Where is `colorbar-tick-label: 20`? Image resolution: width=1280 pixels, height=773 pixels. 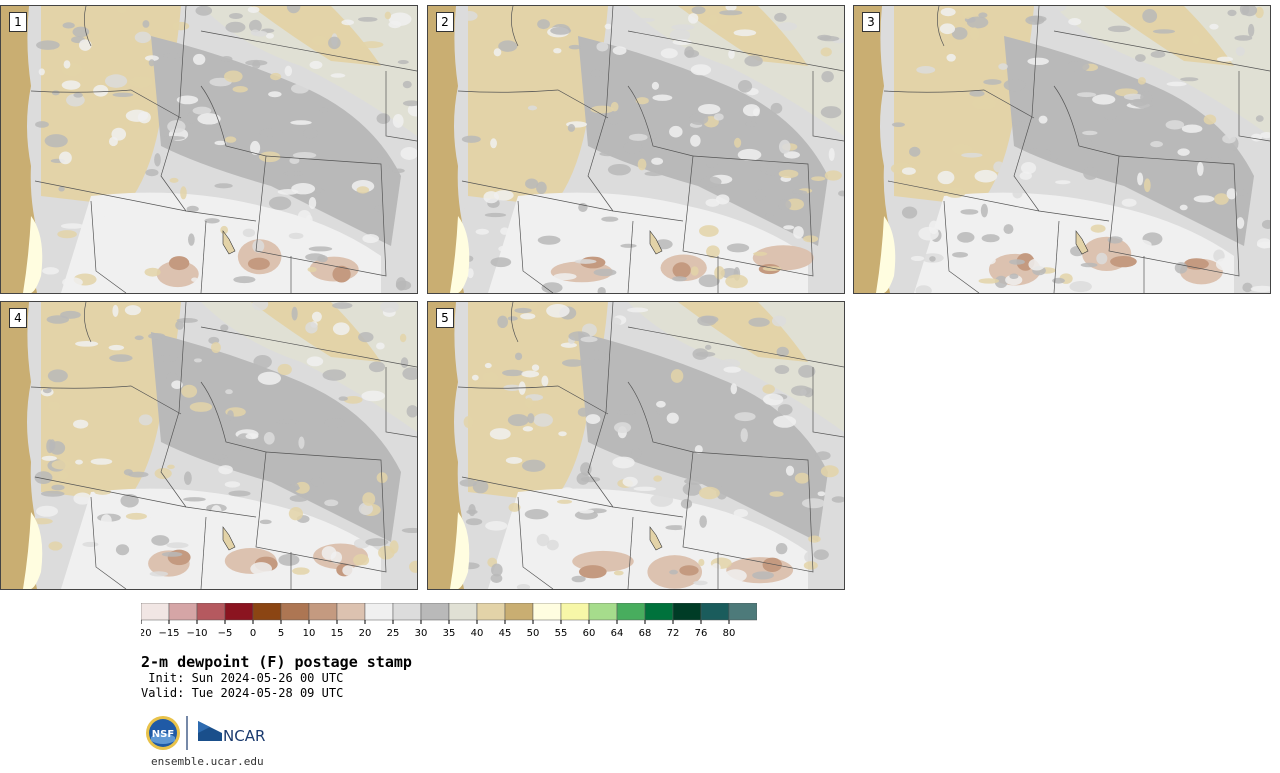 colorbar-tick-label: 20 is located at coordinates (365, 633).